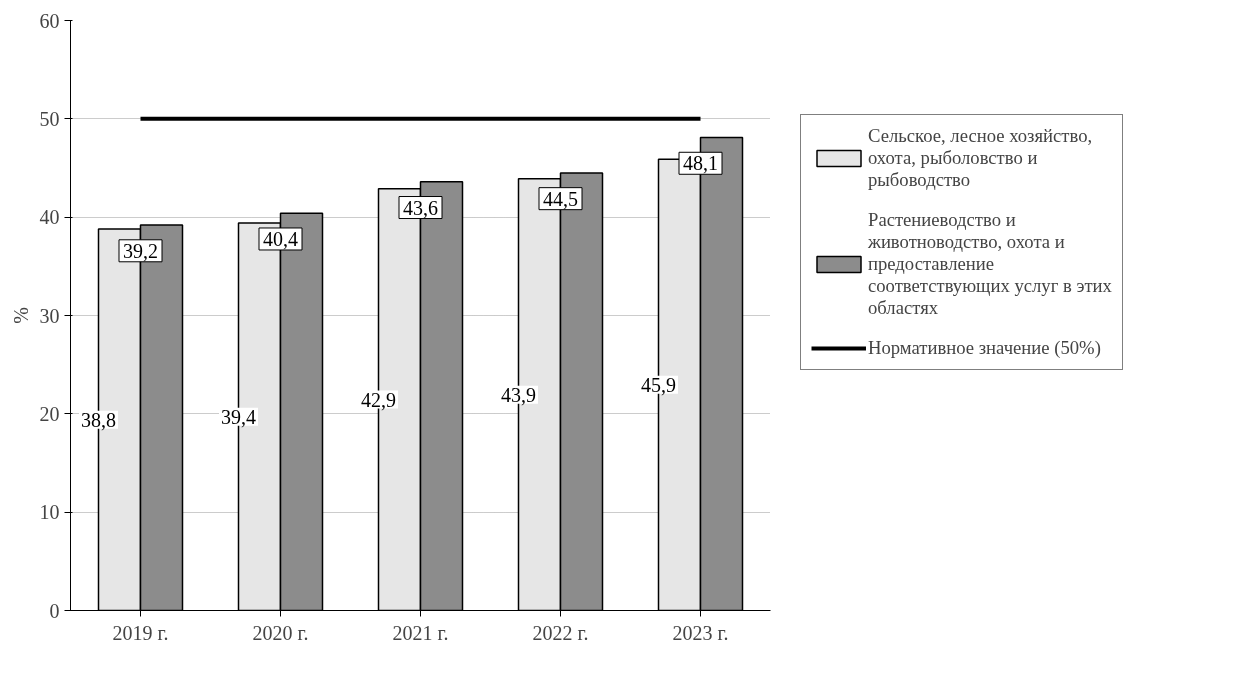  I want to click on x-tick-label: 2021 г., so click(420, 632).